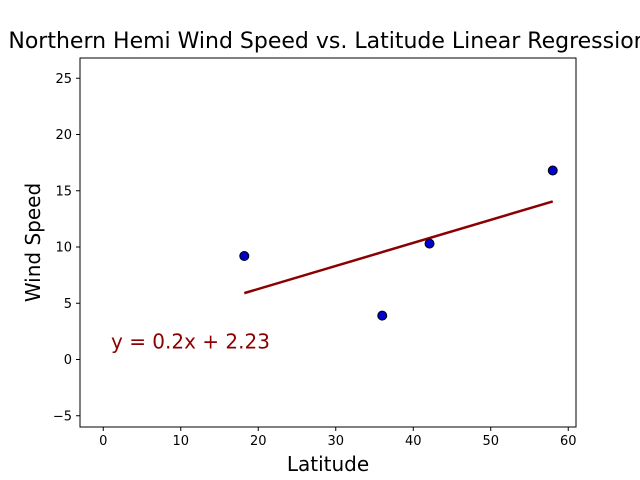 This screenshot has height=480, width=640. What do you see at coordinates (63, 135) in the screenshot?
I see `y-tick-label: 20` at bounding box center [63, 135].